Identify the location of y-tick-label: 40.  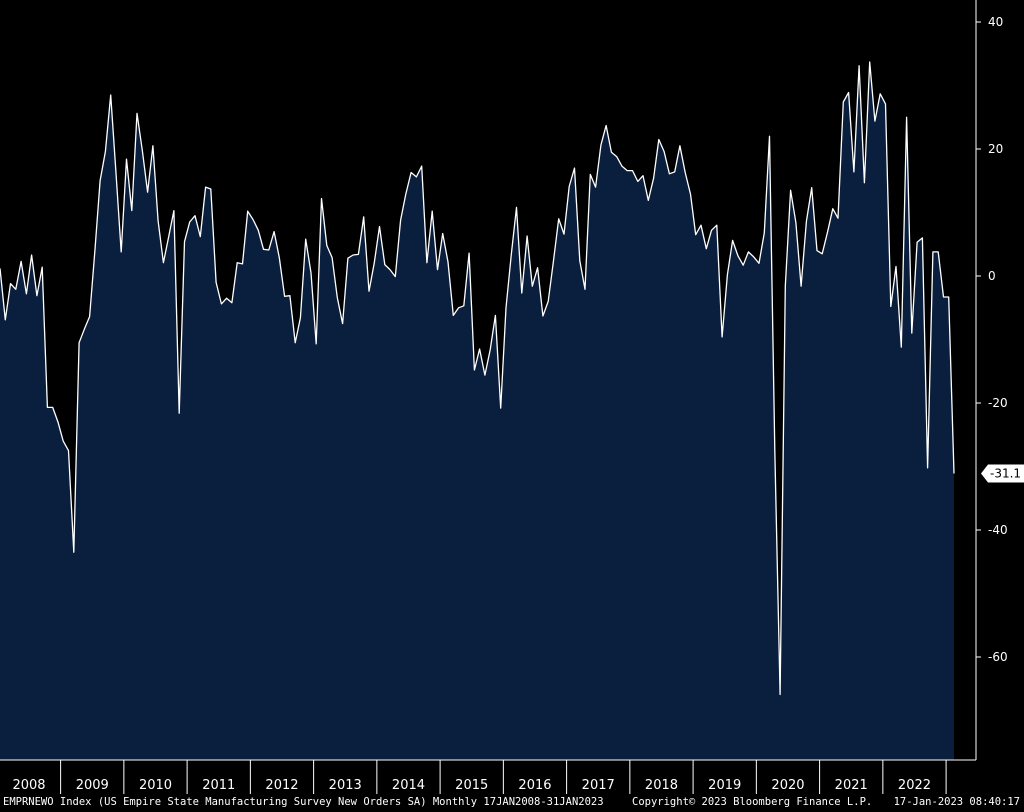
(995, 22).